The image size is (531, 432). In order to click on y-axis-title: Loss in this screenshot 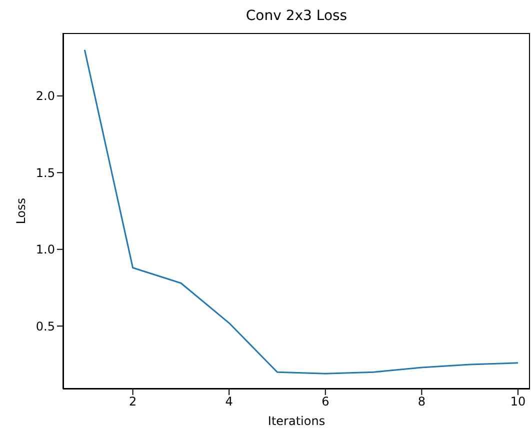, I will do `click(21, 211)`.